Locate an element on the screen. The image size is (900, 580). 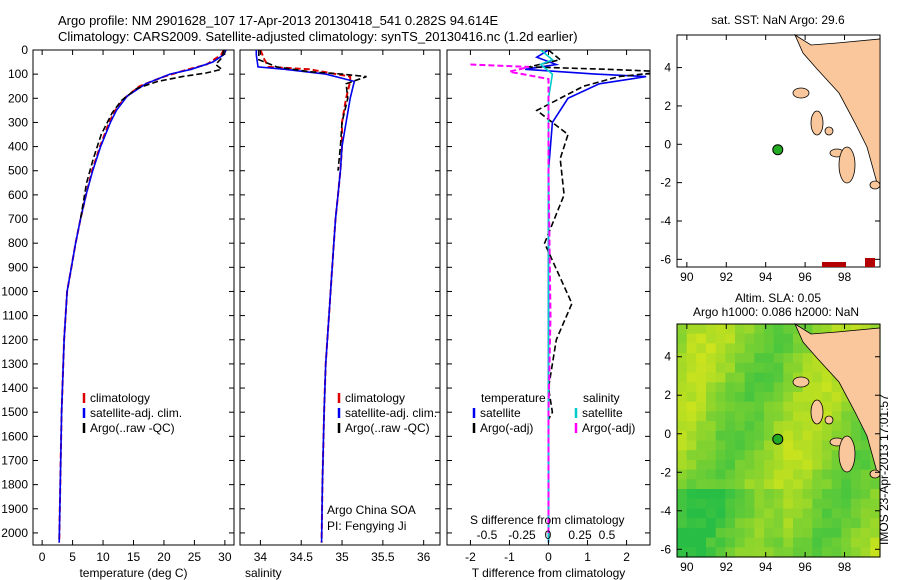
sla-map-land-sumatra is located at coordinates (837, 398).